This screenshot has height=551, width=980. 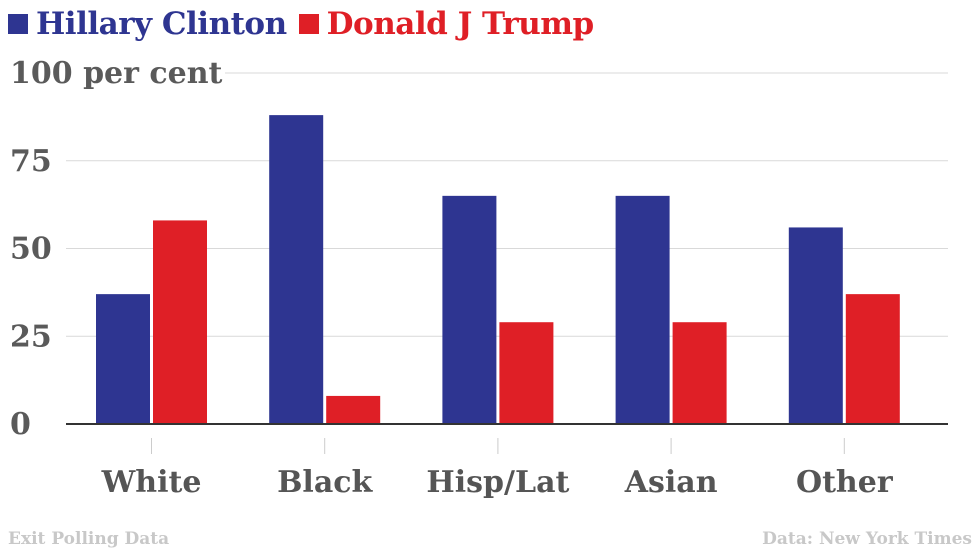 What do you see at coordinates (526, 373) in the screenshot?
I see `bar-trump-hisplat` at bounding box center [526, 373].